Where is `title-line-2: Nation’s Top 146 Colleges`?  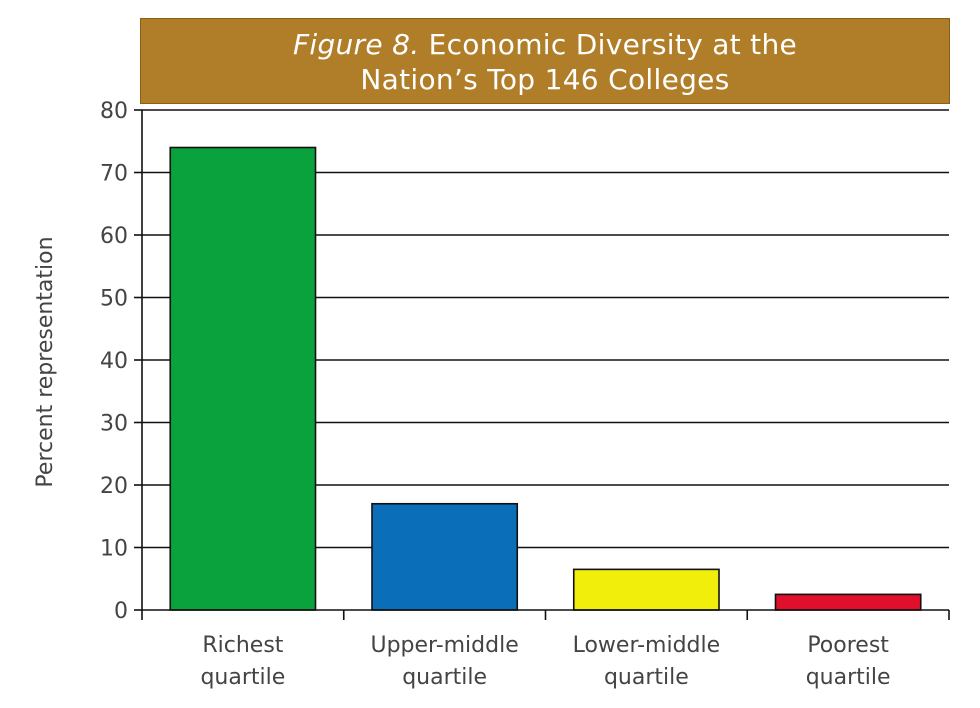 title-line-2: Nation’s Top 146 Colleges is located at coordinates (545, 79).